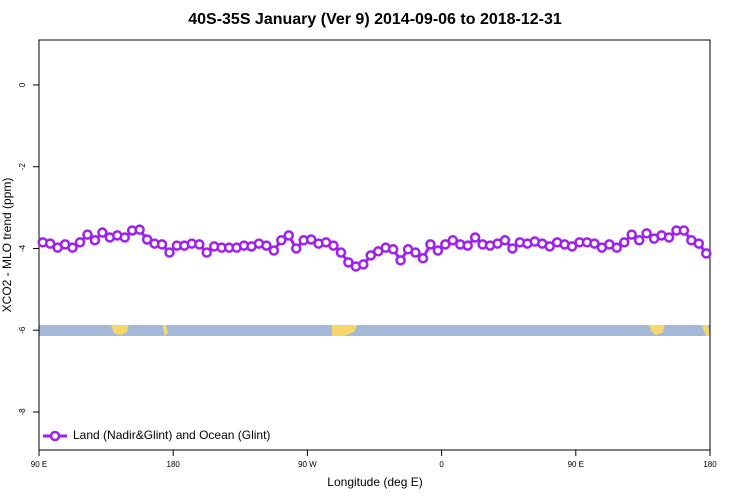 The image size is (750, 500). What do you see at coordinates (55, 436) in the screenshot?
I see `legend-marker` at bounding box center [55, 436].